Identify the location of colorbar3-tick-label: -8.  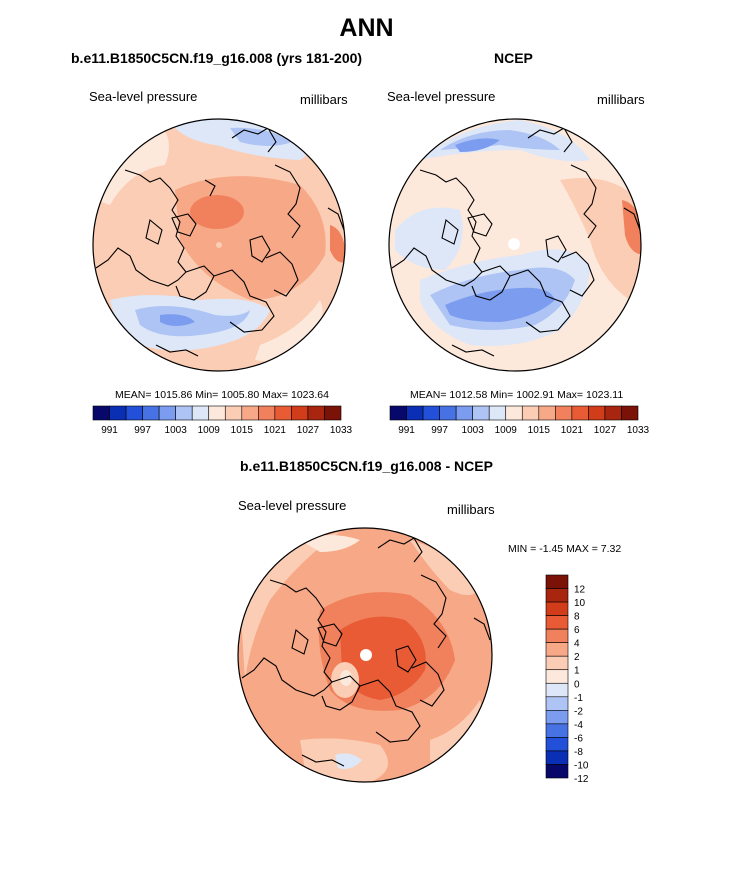
(578, 752).